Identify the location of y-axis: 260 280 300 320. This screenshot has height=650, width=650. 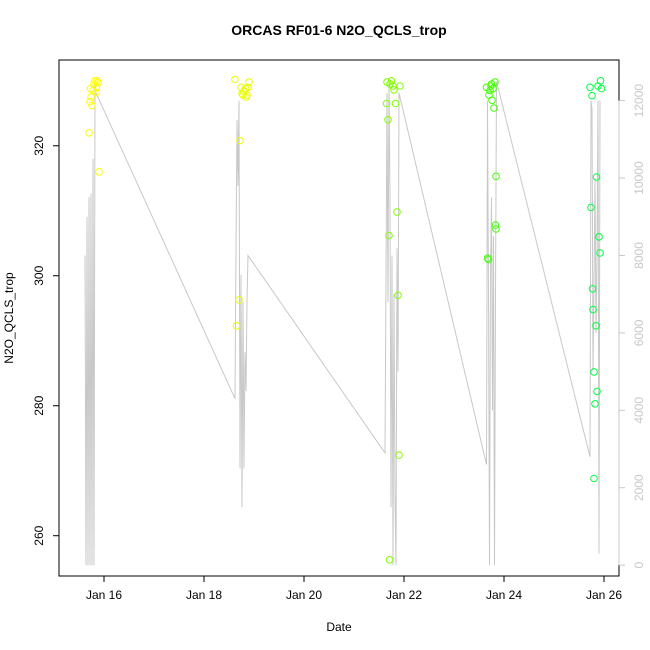
(46, 340).